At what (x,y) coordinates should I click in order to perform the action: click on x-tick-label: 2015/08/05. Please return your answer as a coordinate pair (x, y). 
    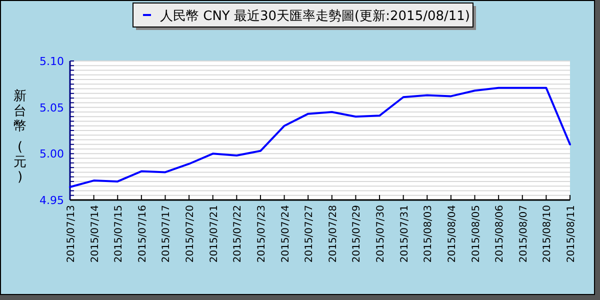
    Looking at the image, I should click on (476, 234).